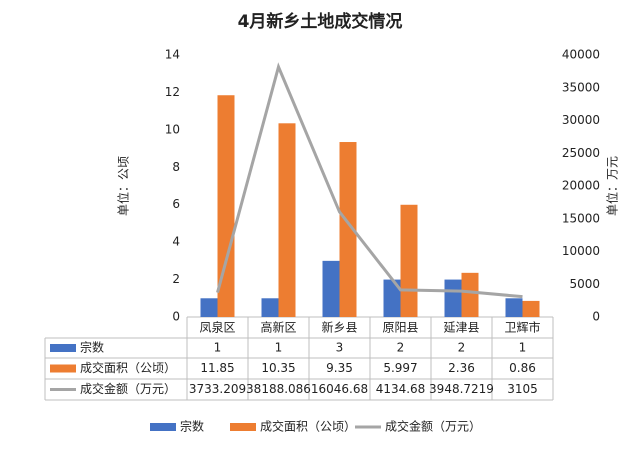 Image resolution: width=640 pixels, height=449 pixels. Describe the element at coordinates (176, 317) in the screenshot. I see `y-tick-label: 0` at that location.